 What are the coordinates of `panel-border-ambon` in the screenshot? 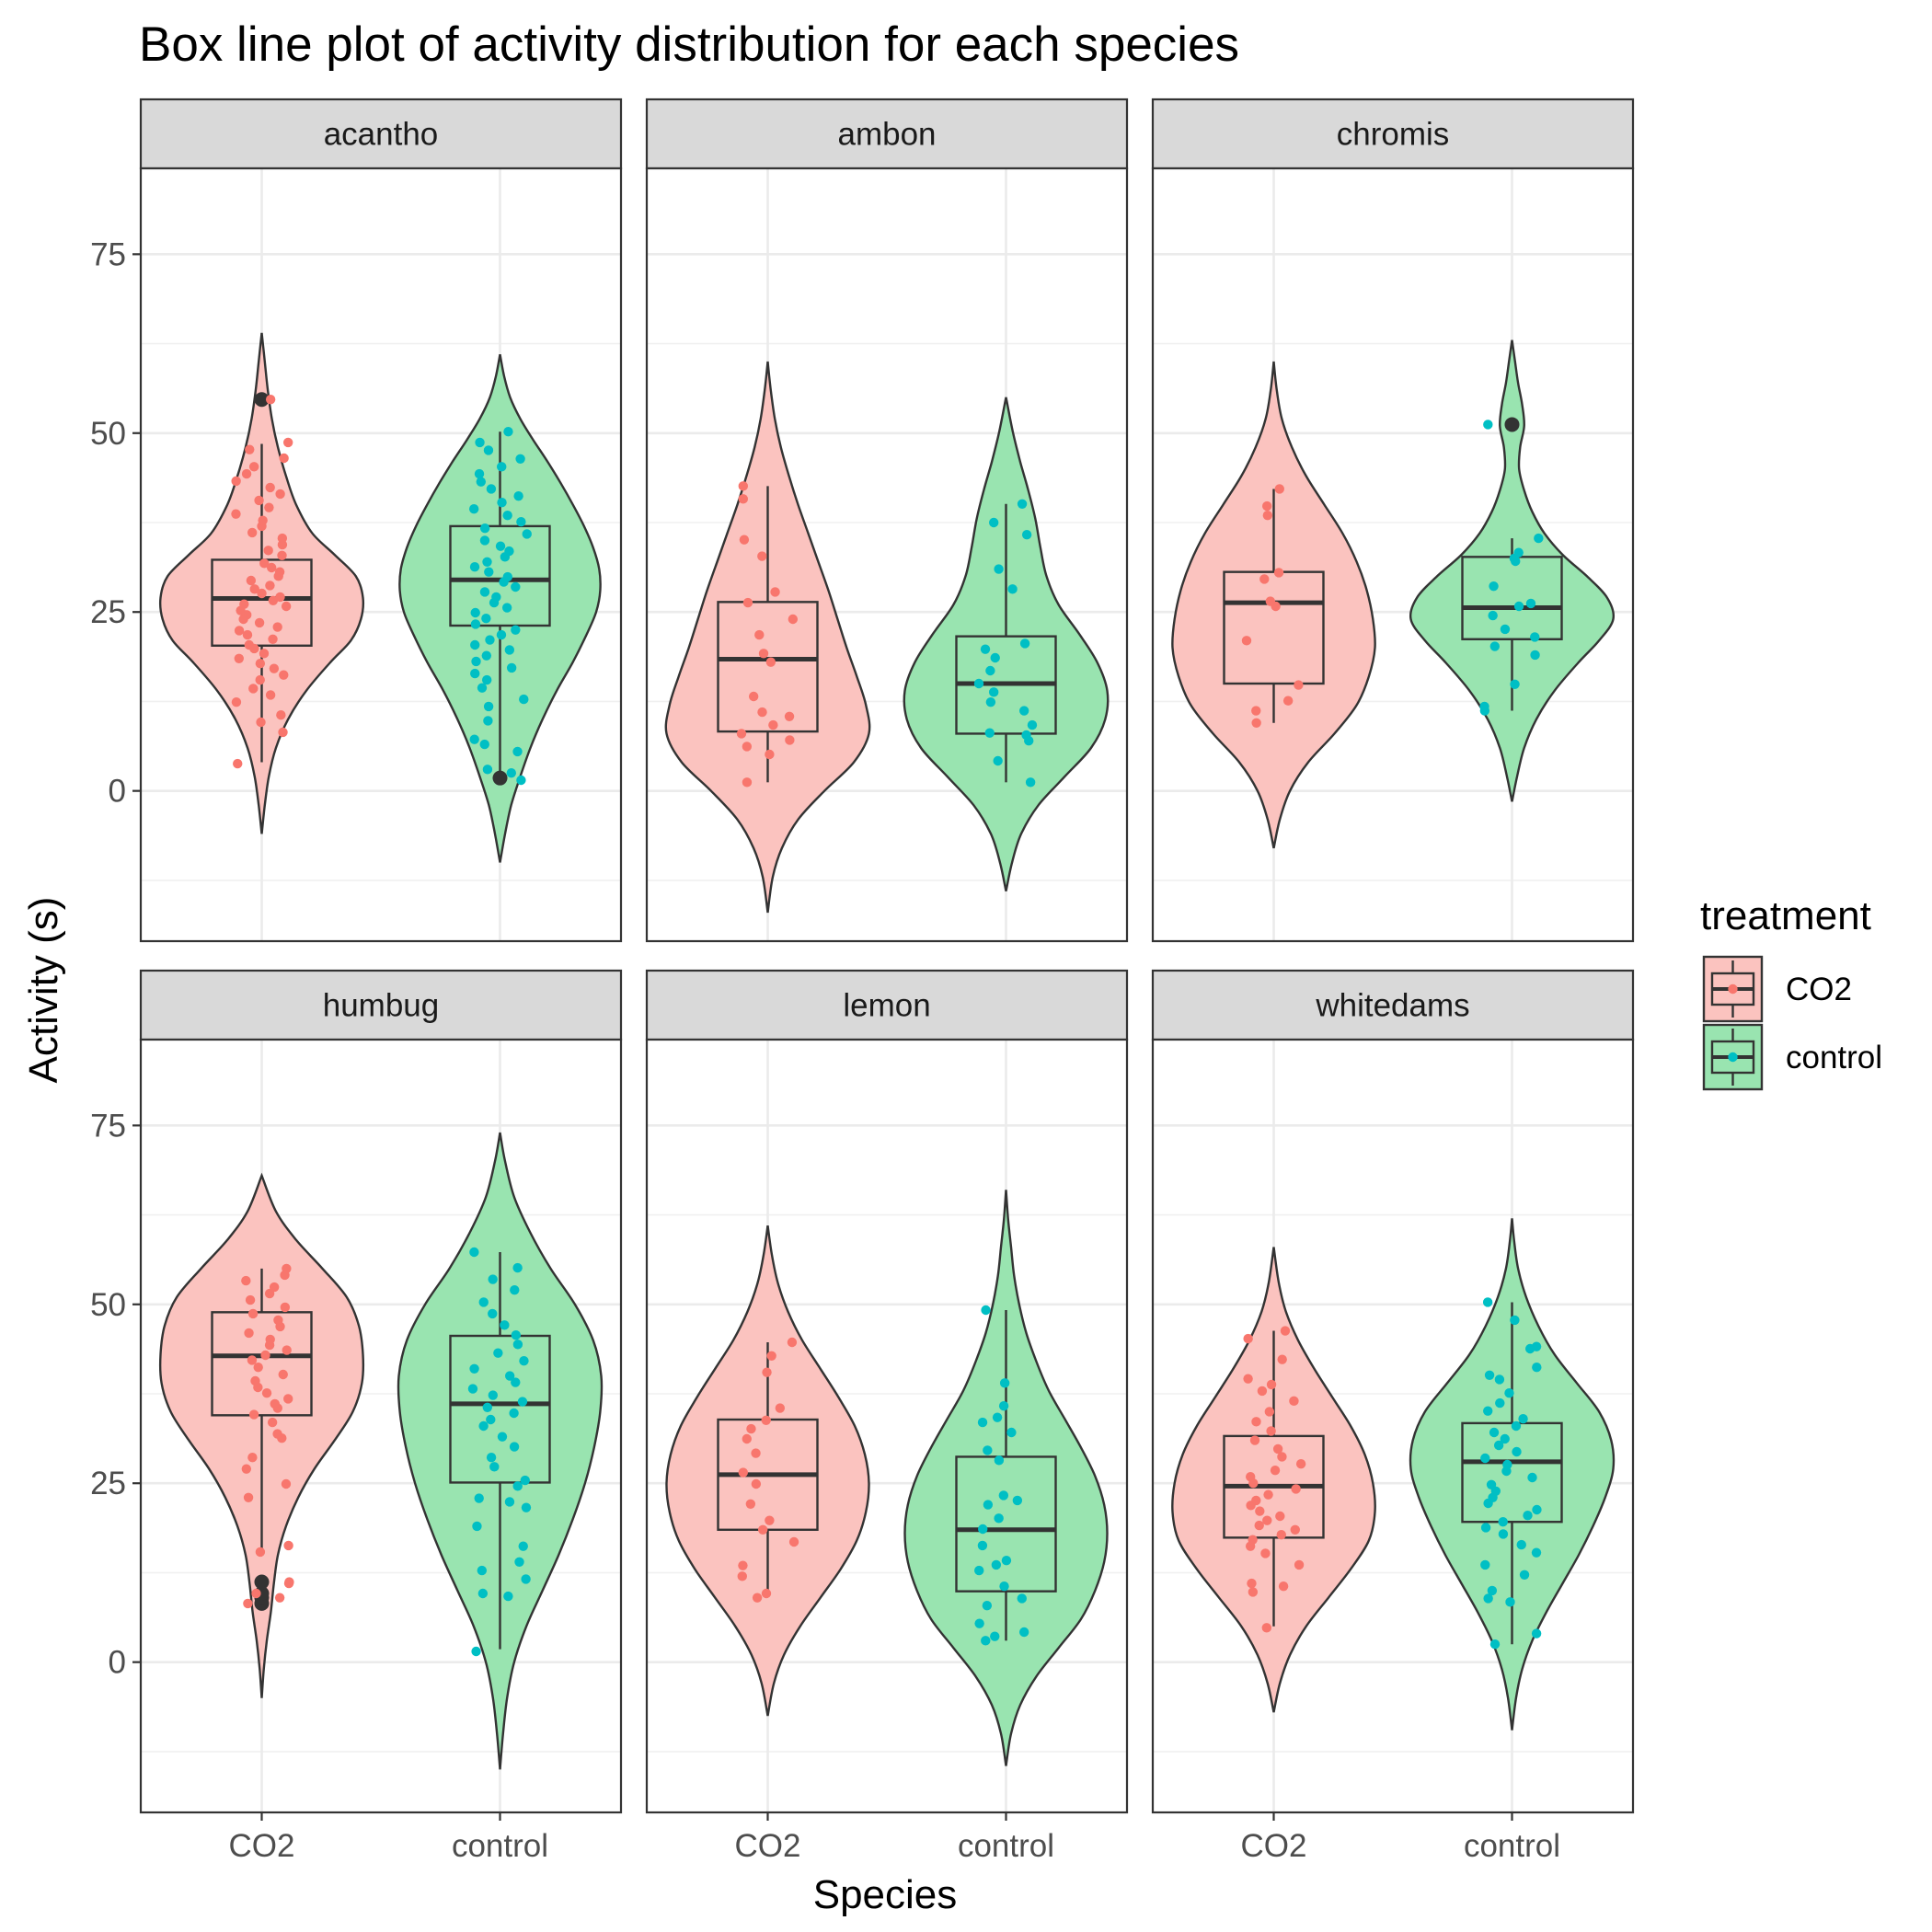 It's located at (887, 555).